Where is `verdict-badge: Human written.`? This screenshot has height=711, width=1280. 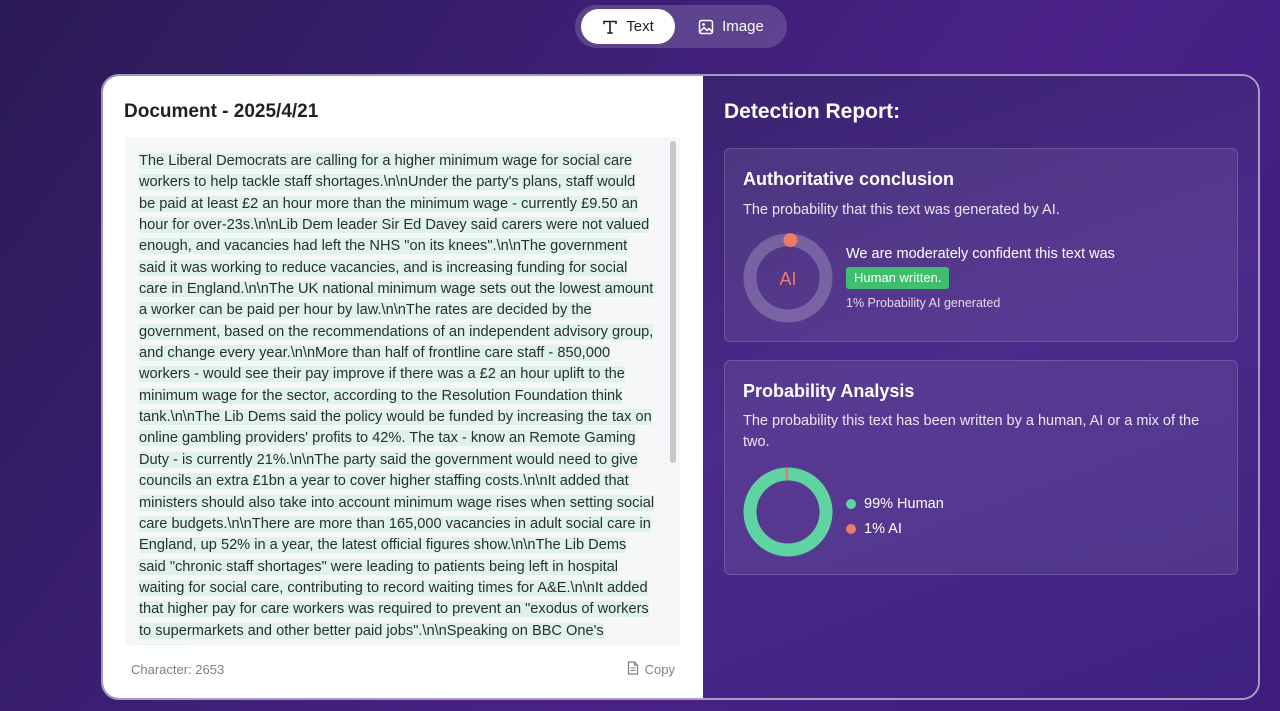 verdict-badge: Human written. is located at coordinates (898, 278).